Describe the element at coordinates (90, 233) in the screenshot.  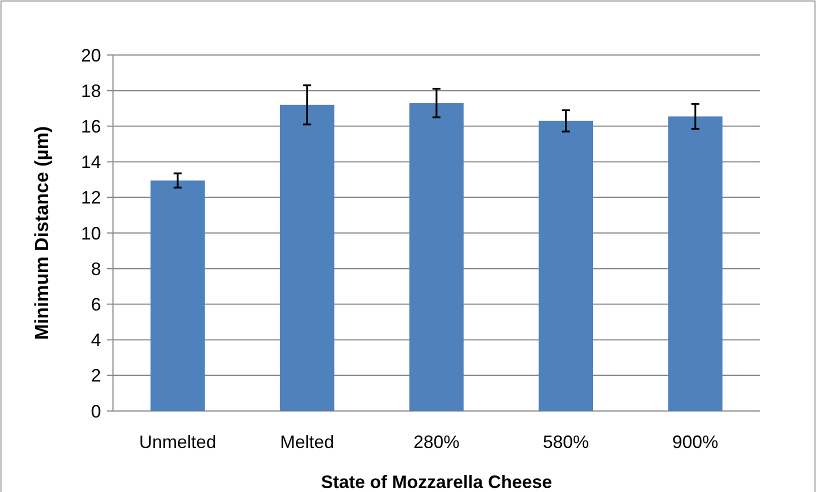
I see `y-tick-label: 10` at that location.